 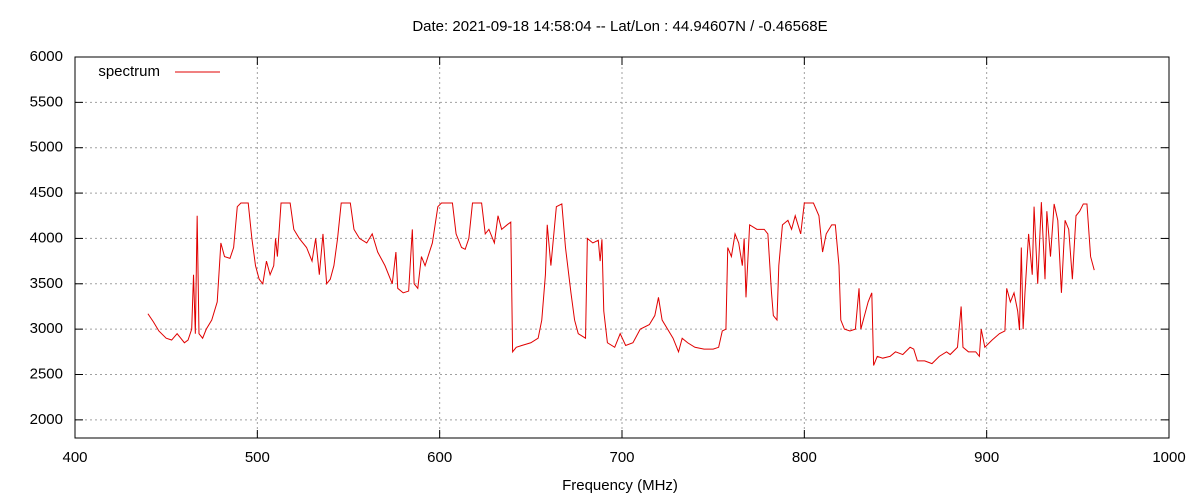 What do you see at coordinates (439, 457) in the screenshot?
I see `x-tick-label: 600` at bounding box center [439, 457].